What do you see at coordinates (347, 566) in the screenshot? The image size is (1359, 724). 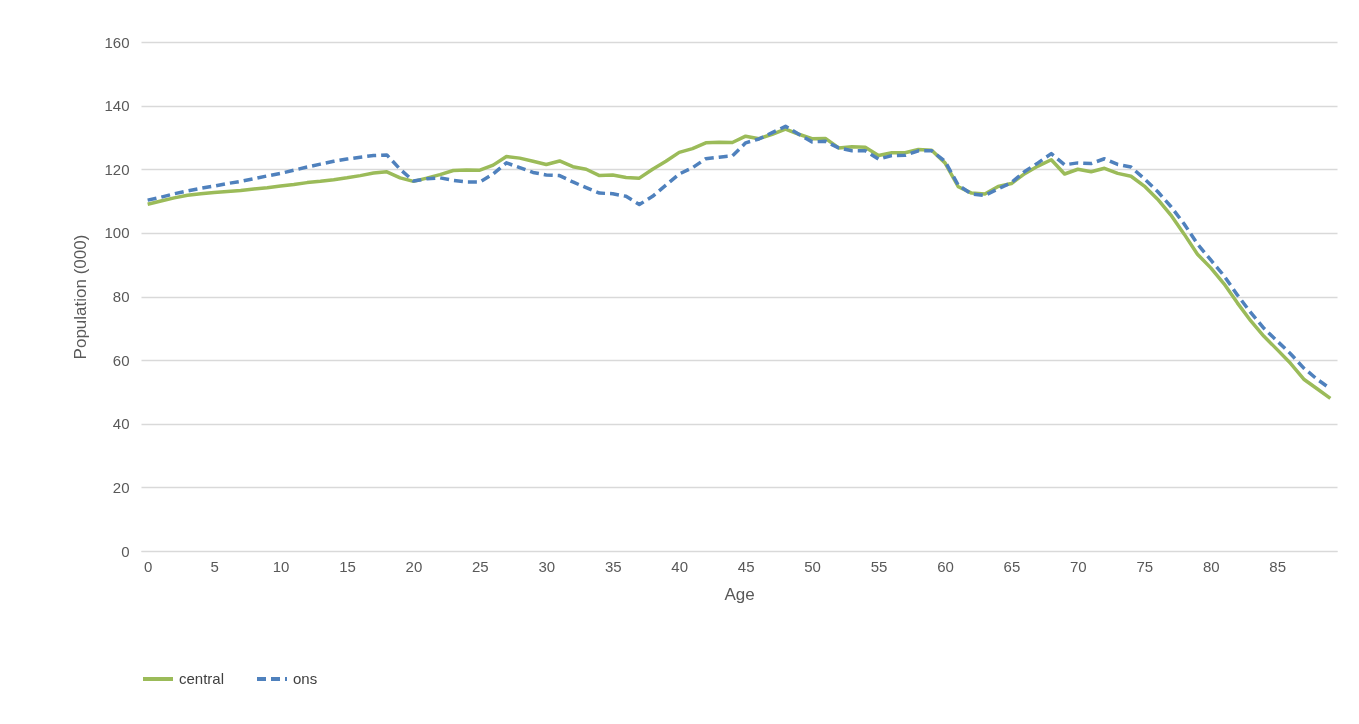 I see `x-tick-label: 15` at bounding box center [347, 566].